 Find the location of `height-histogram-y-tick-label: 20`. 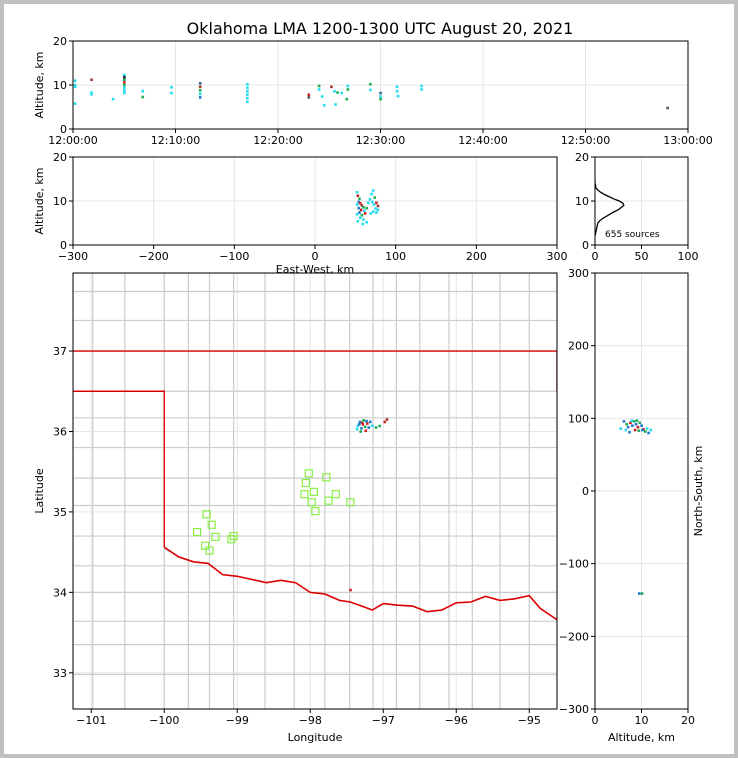

height-histogram-y-tick-label: 20 is located at coordinates (582, 157).